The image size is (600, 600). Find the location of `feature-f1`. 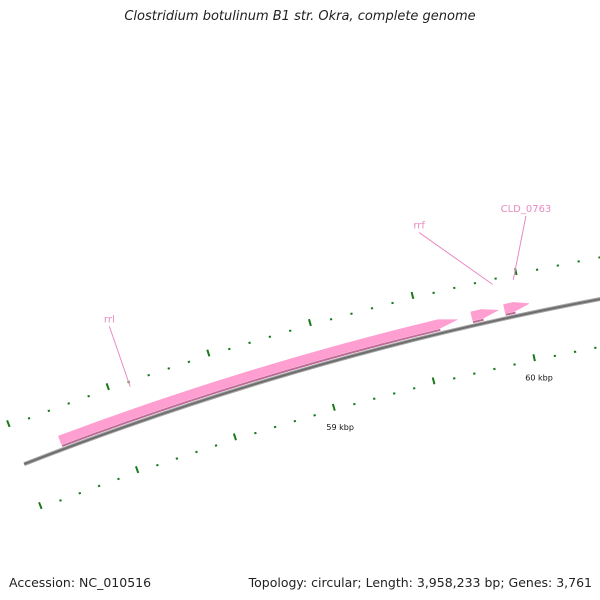

feature-f1 is located at coordinates (258, 383).